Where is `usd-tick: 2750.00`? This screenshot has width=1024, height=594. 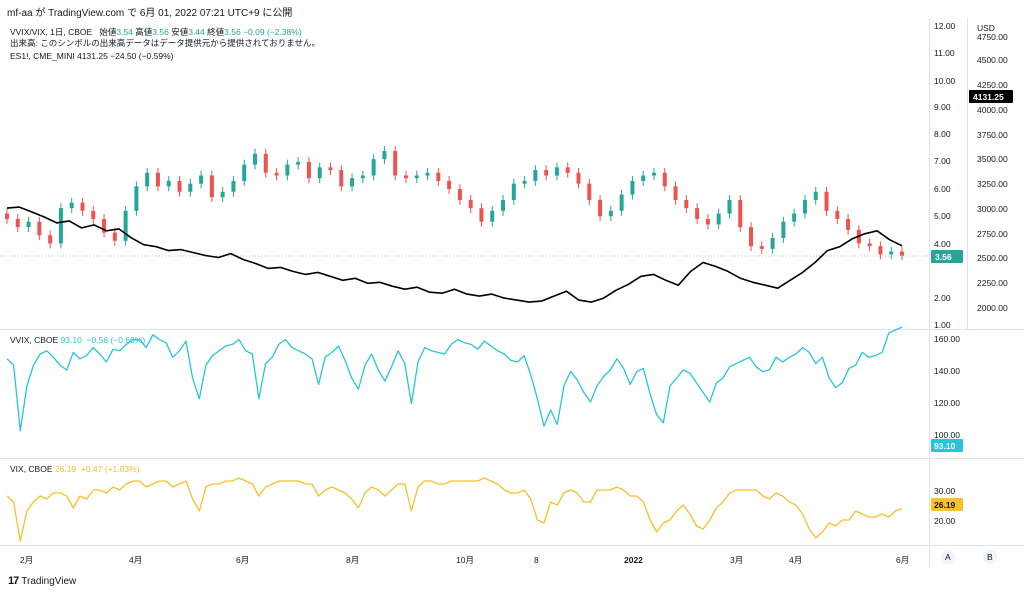
usd-tick: 2750.00 is located at coordinates (992, 234).